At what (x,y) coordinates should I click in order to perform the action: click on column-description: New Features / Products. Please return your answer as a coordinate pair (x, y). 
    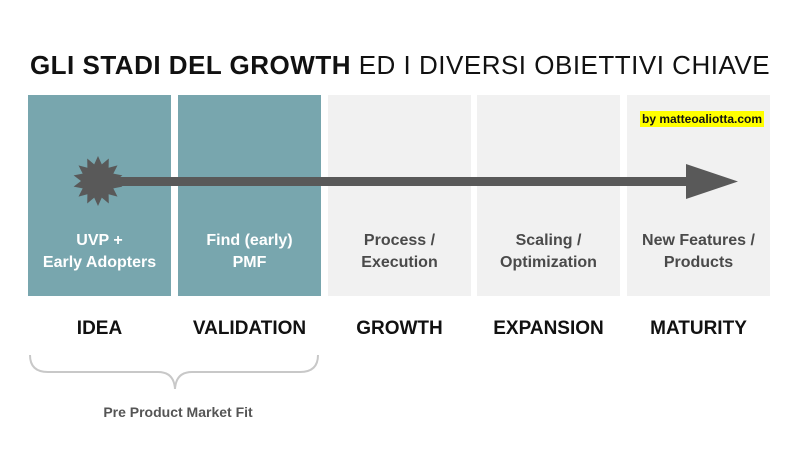
    Looking at the image, I should click on (698, 251).